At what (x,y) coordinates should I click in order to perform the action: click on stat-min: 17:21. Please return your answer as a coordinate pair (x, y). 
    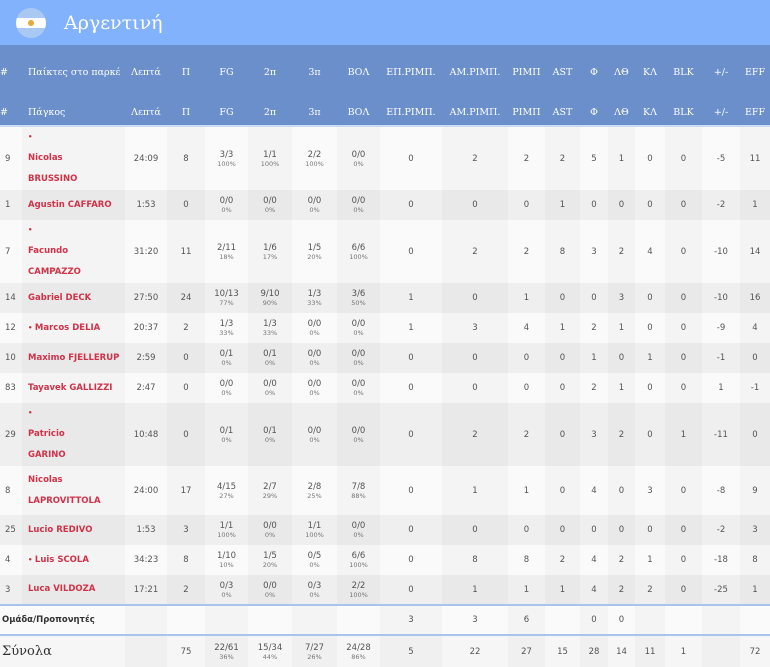
    Looking at the image, I should click on (146, 590).